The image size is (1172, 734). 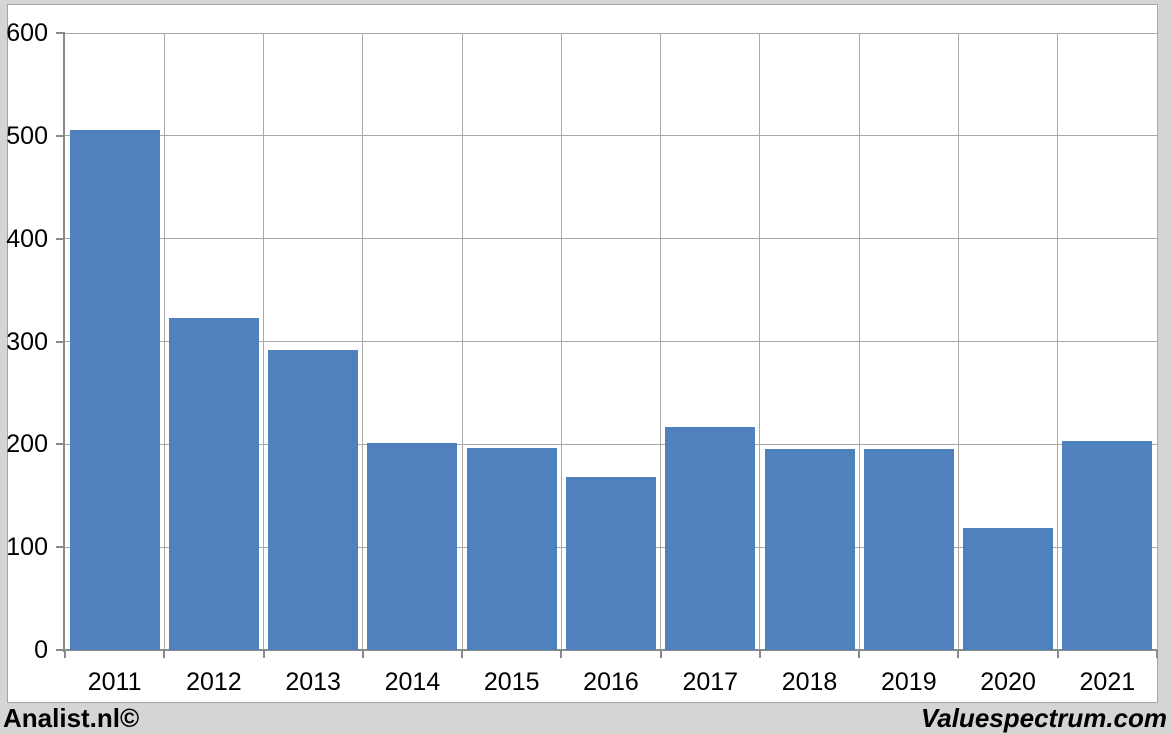 I want to click on bar-2021, so click(x=1107, y=545).